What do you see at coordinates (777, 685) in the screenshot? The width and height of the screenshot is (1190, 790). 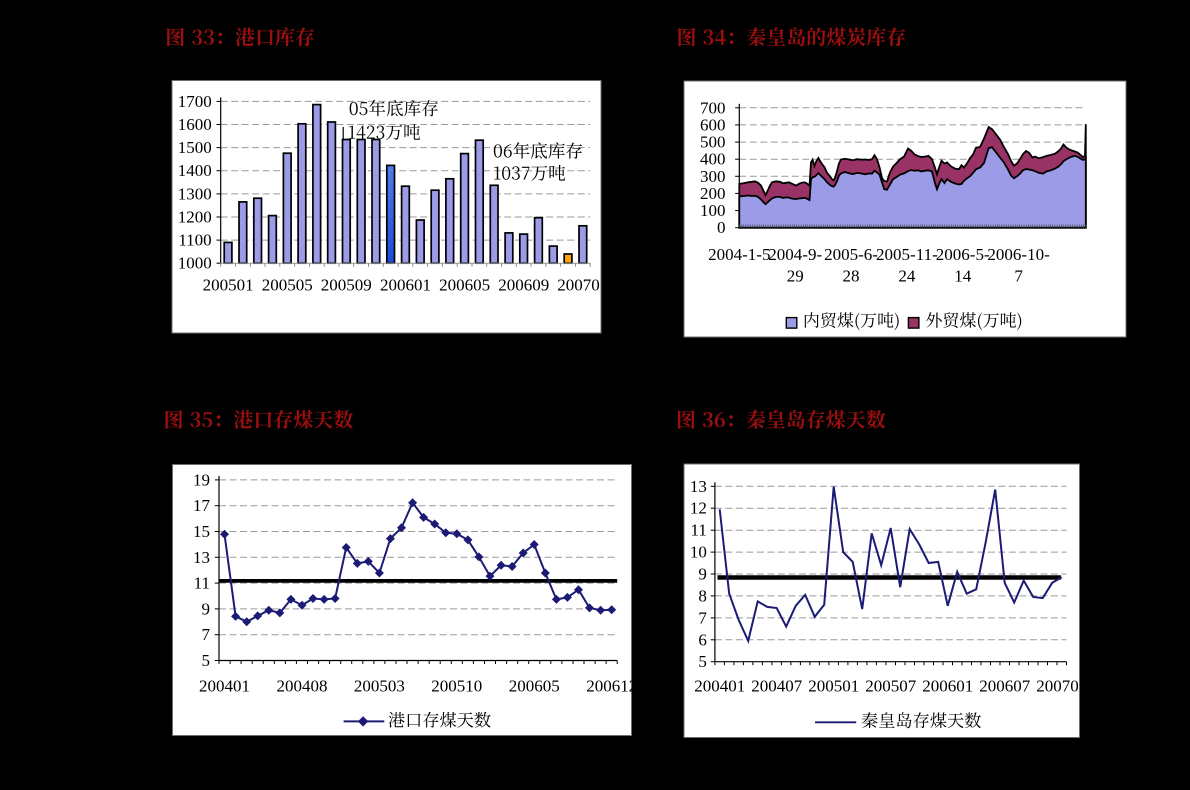 I see `svg-text: 200407` at bounding box center [777, 685].